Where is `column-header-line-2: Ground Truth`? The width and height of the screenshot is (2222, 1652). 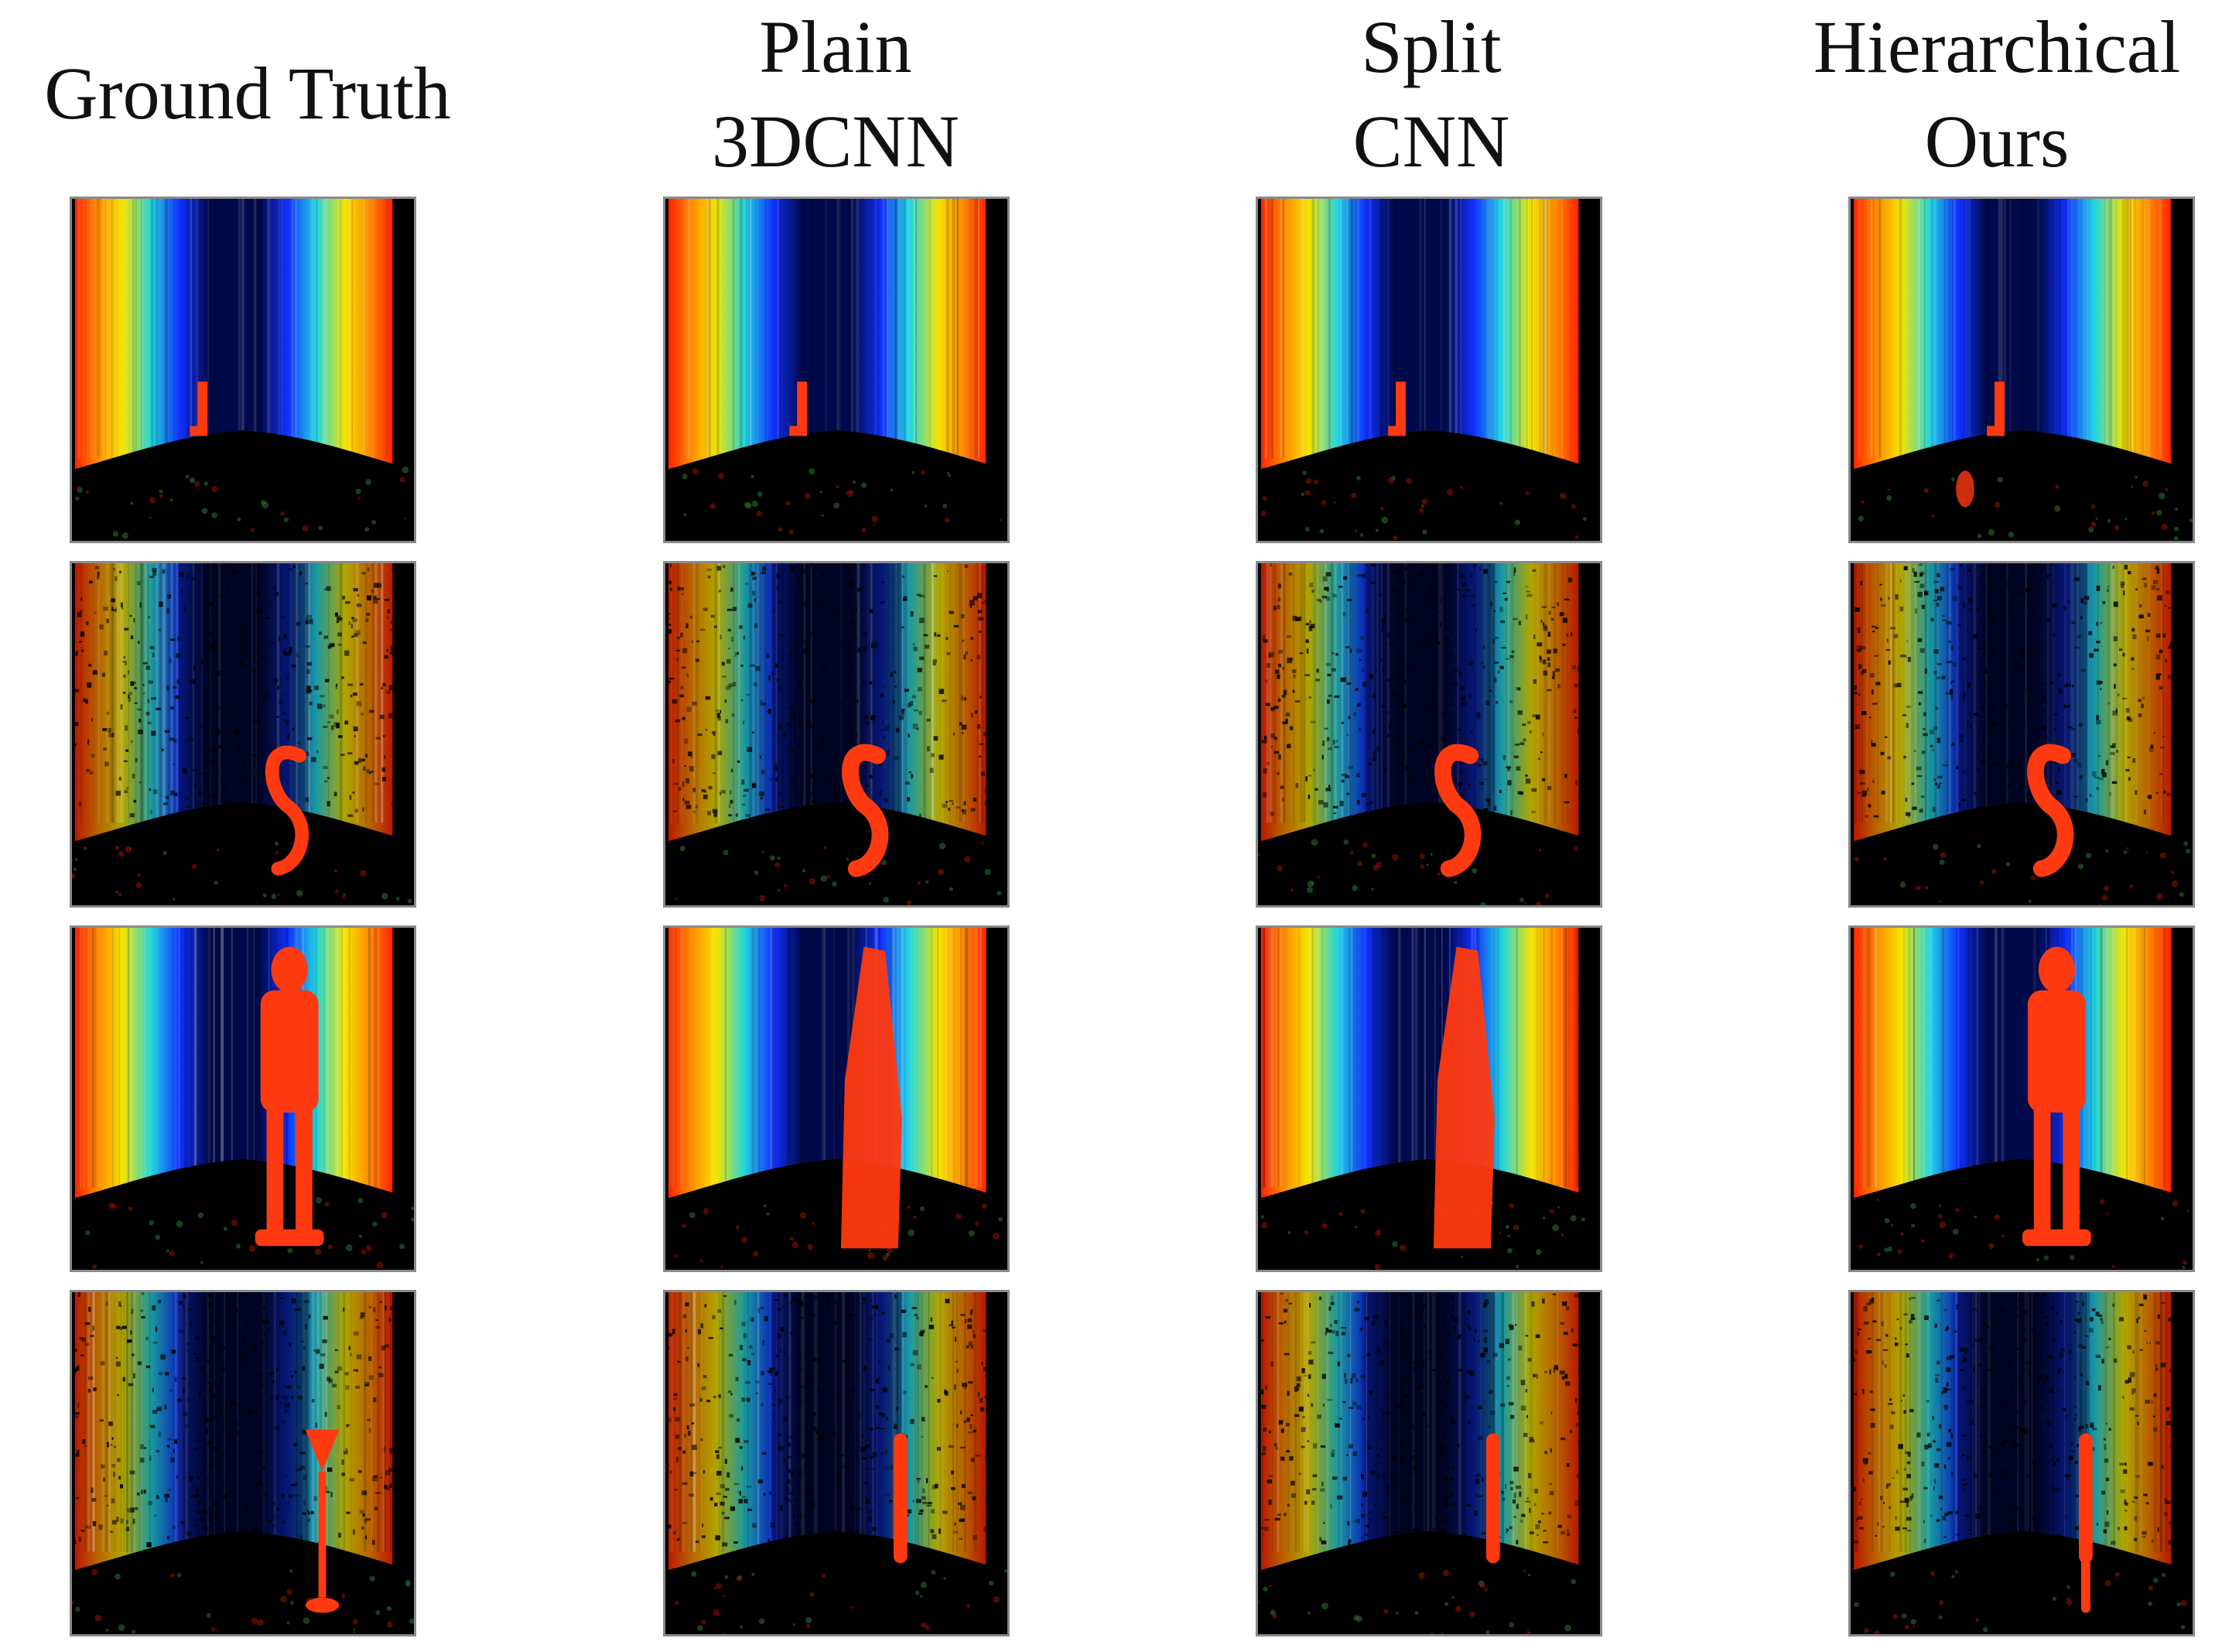
column-header-line-2: Ground Truth is located at coordinates (247, 94).